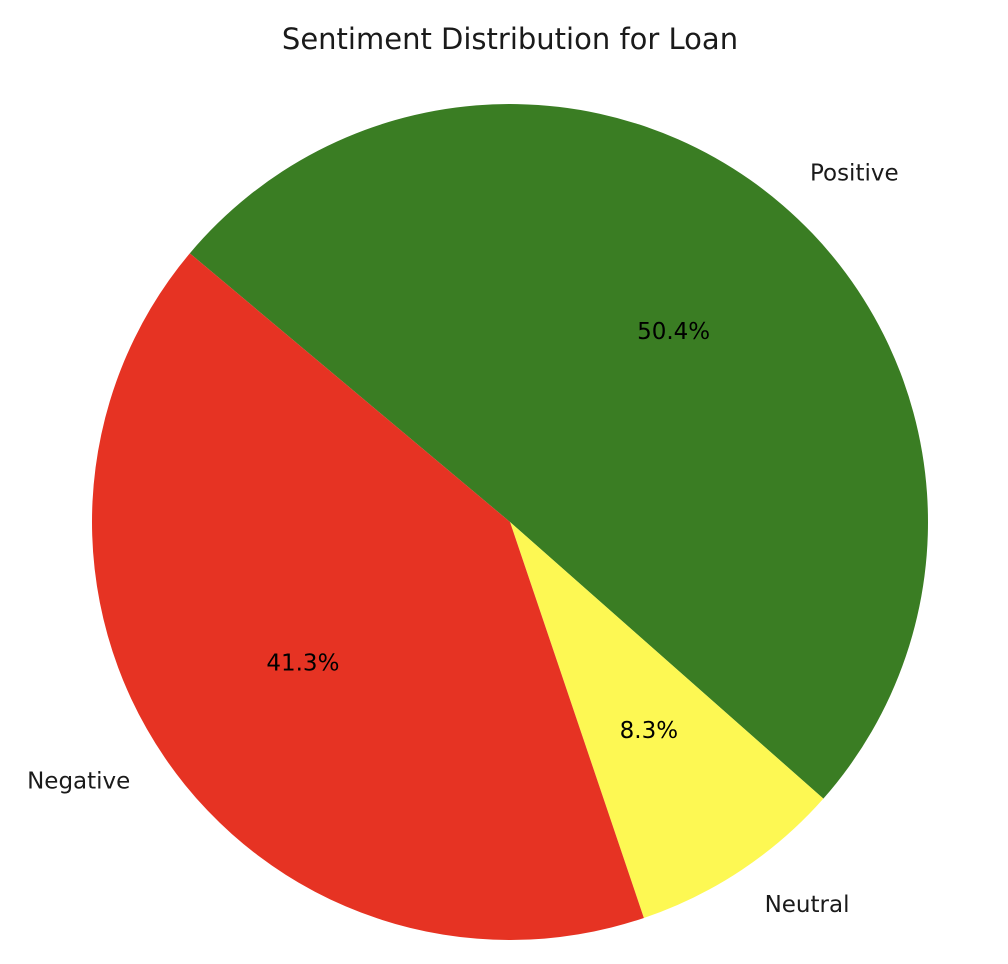  Describe the element at coordinates (807, 905) in the screenshot. I see `slice-label-neutral: Neutral` at that location.